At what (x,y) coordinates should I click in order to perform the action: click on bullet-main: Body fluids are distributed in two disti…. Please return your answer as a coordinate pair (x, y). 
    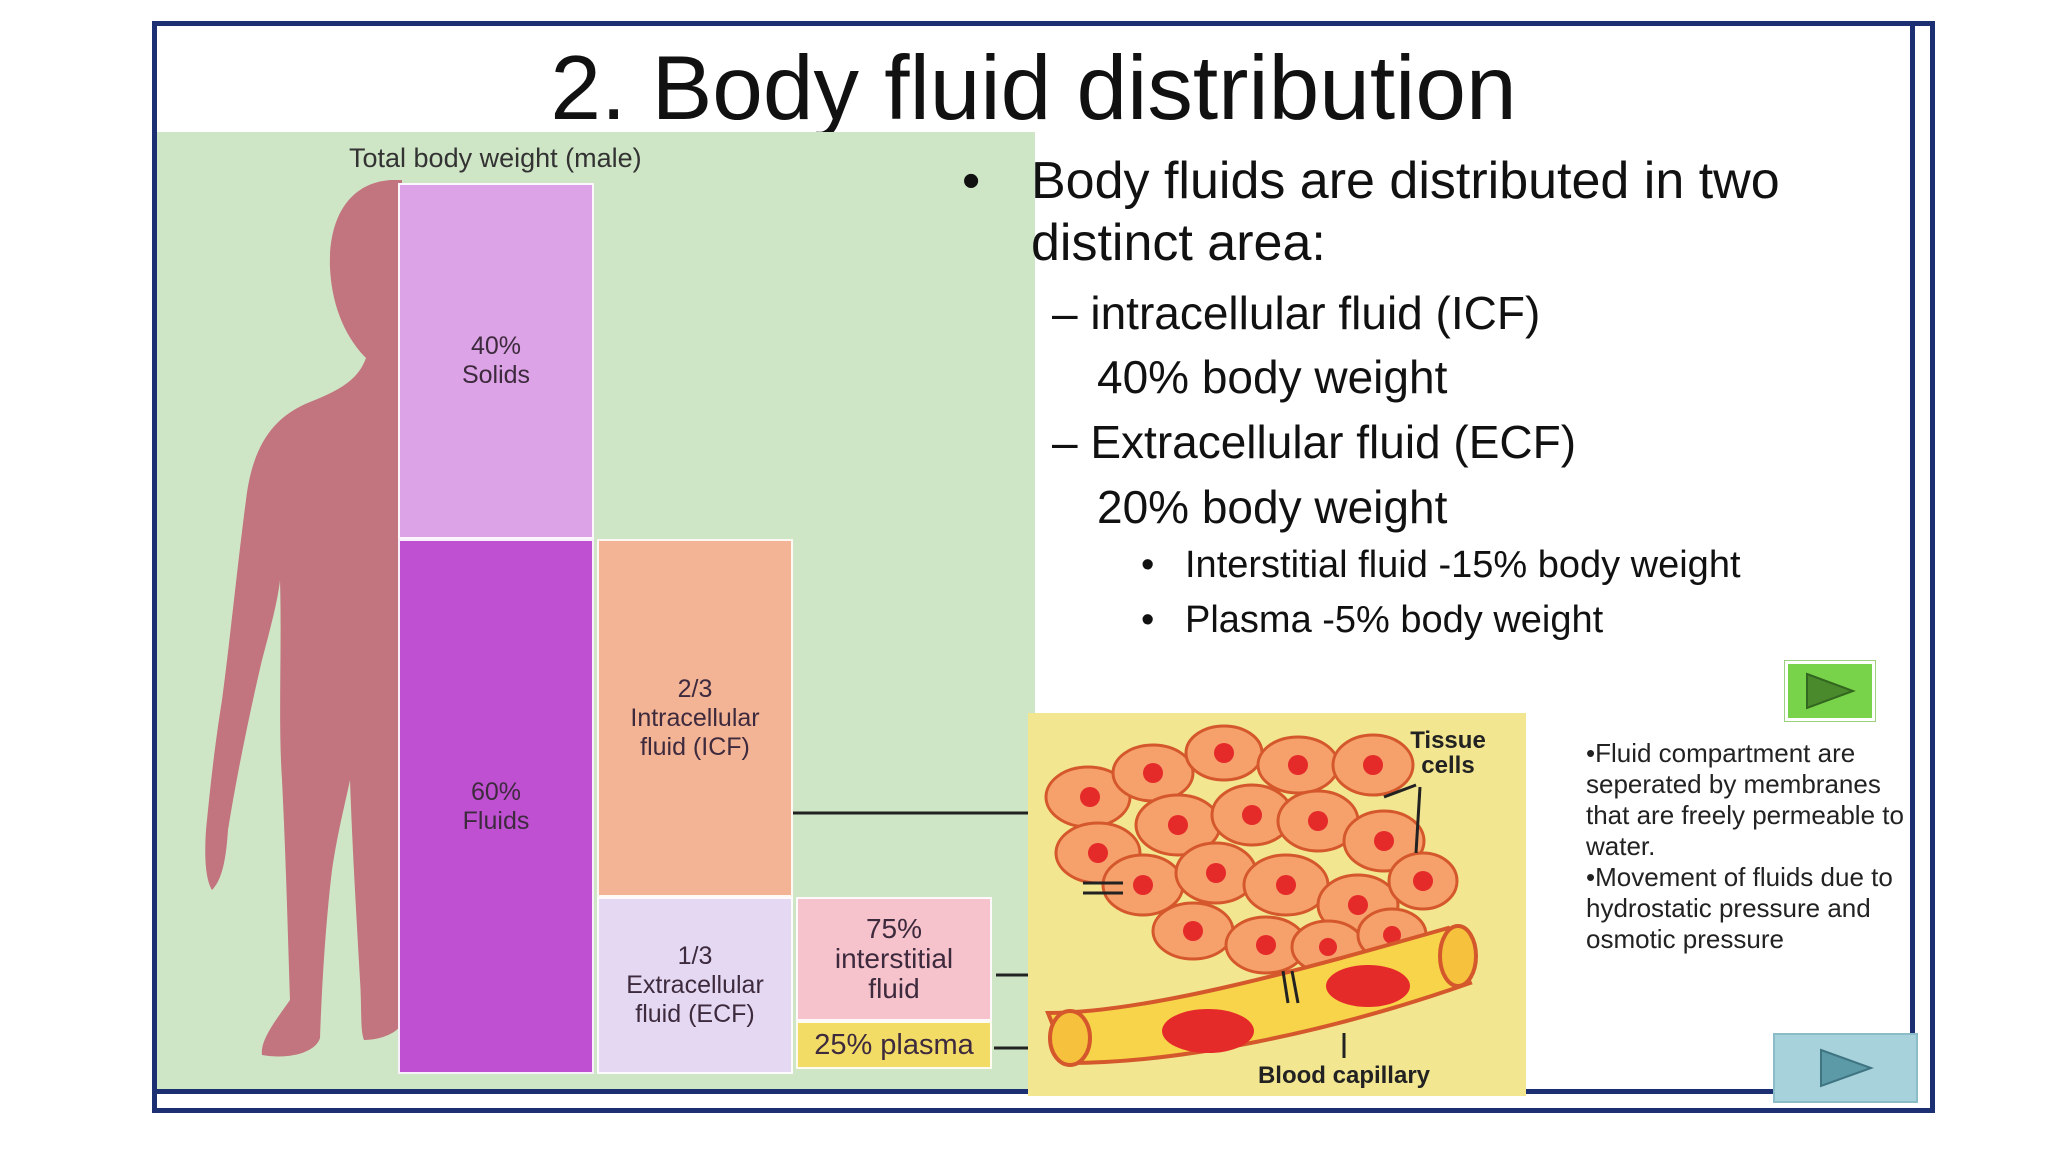
    Looking at the image, I should click on (1405, 212).